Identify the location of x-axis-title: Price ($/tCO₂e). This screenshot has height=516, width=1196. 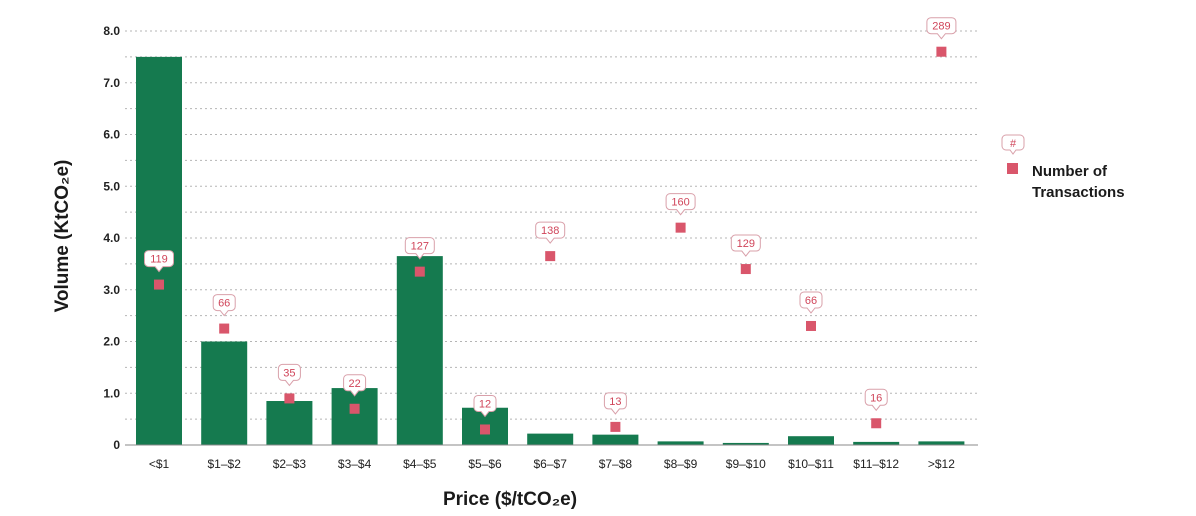
(510, 499).